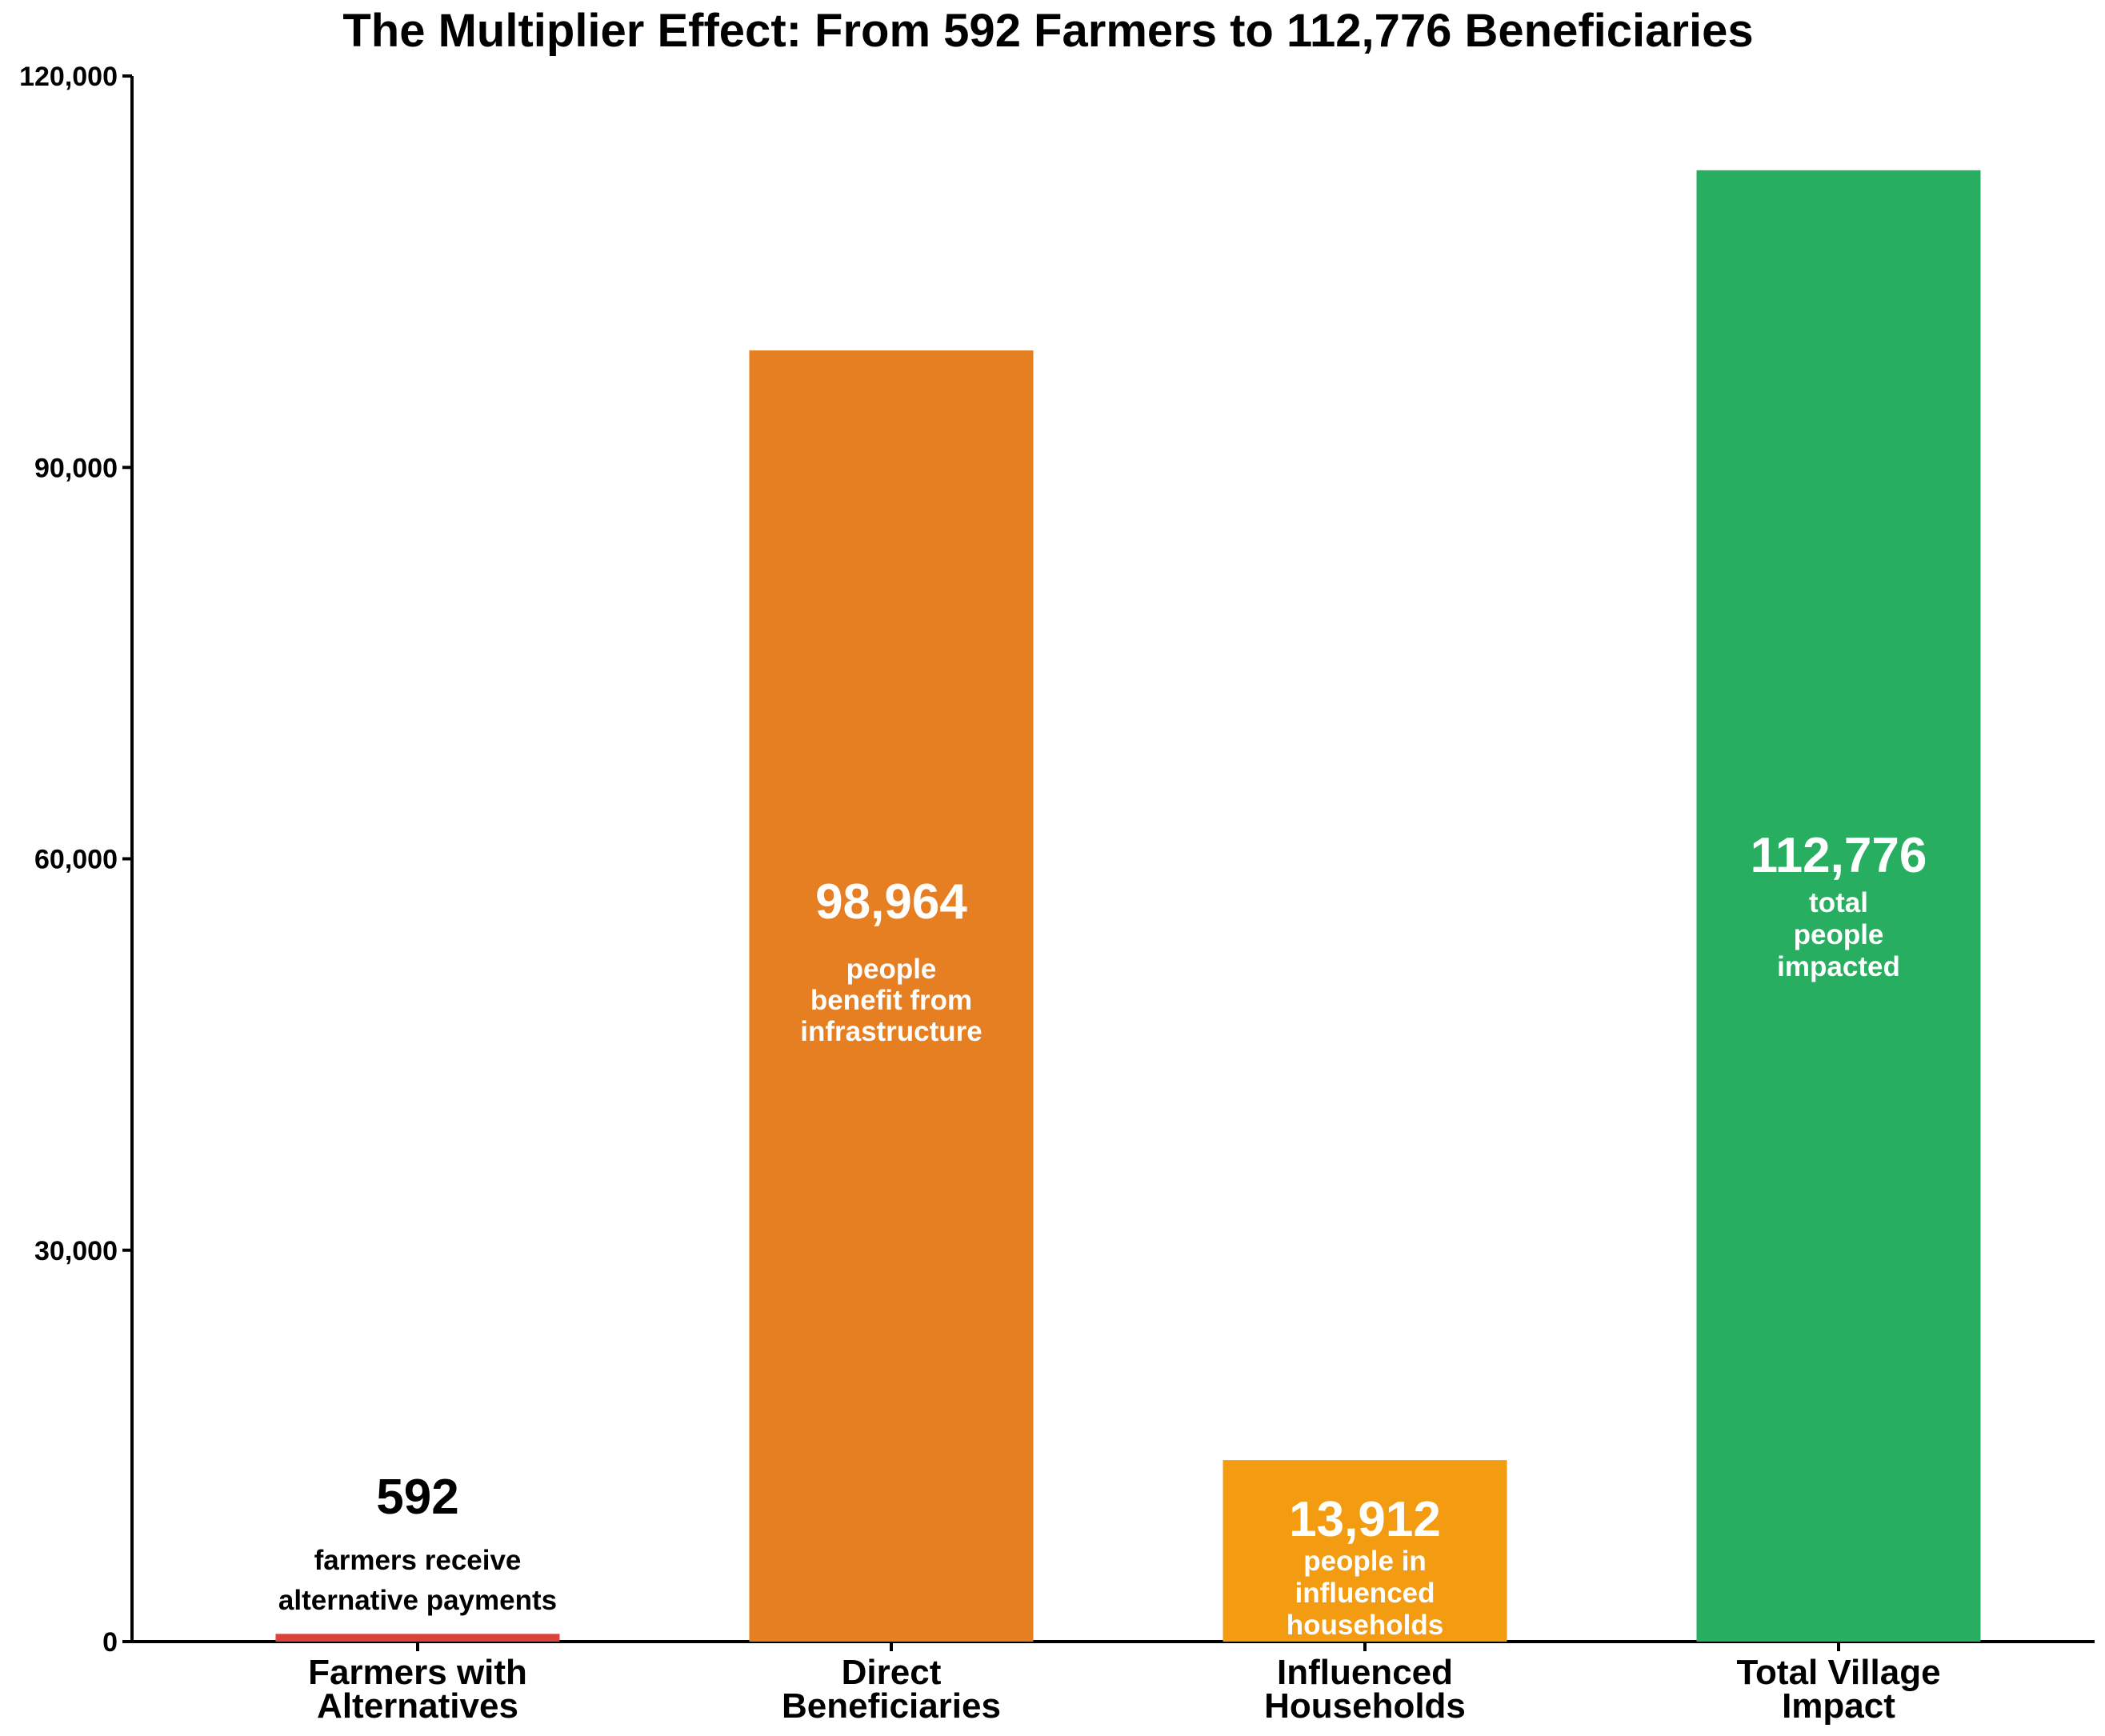 This screenshot has width=2105, height=1736. I want to click on y-tick-label: 120,000, so click(68, 77).